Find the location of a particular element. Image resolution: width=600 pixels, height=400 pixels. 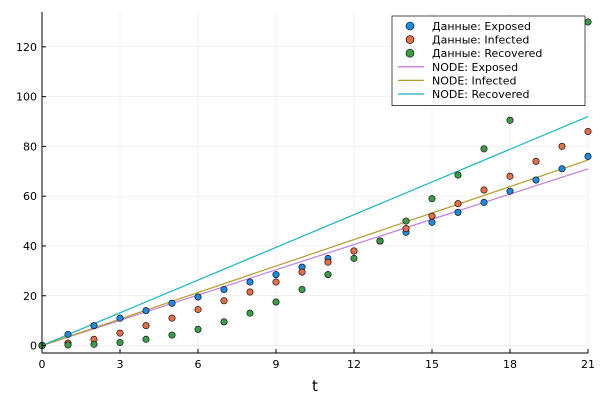

legend-box is located at coordinates (488, 60).